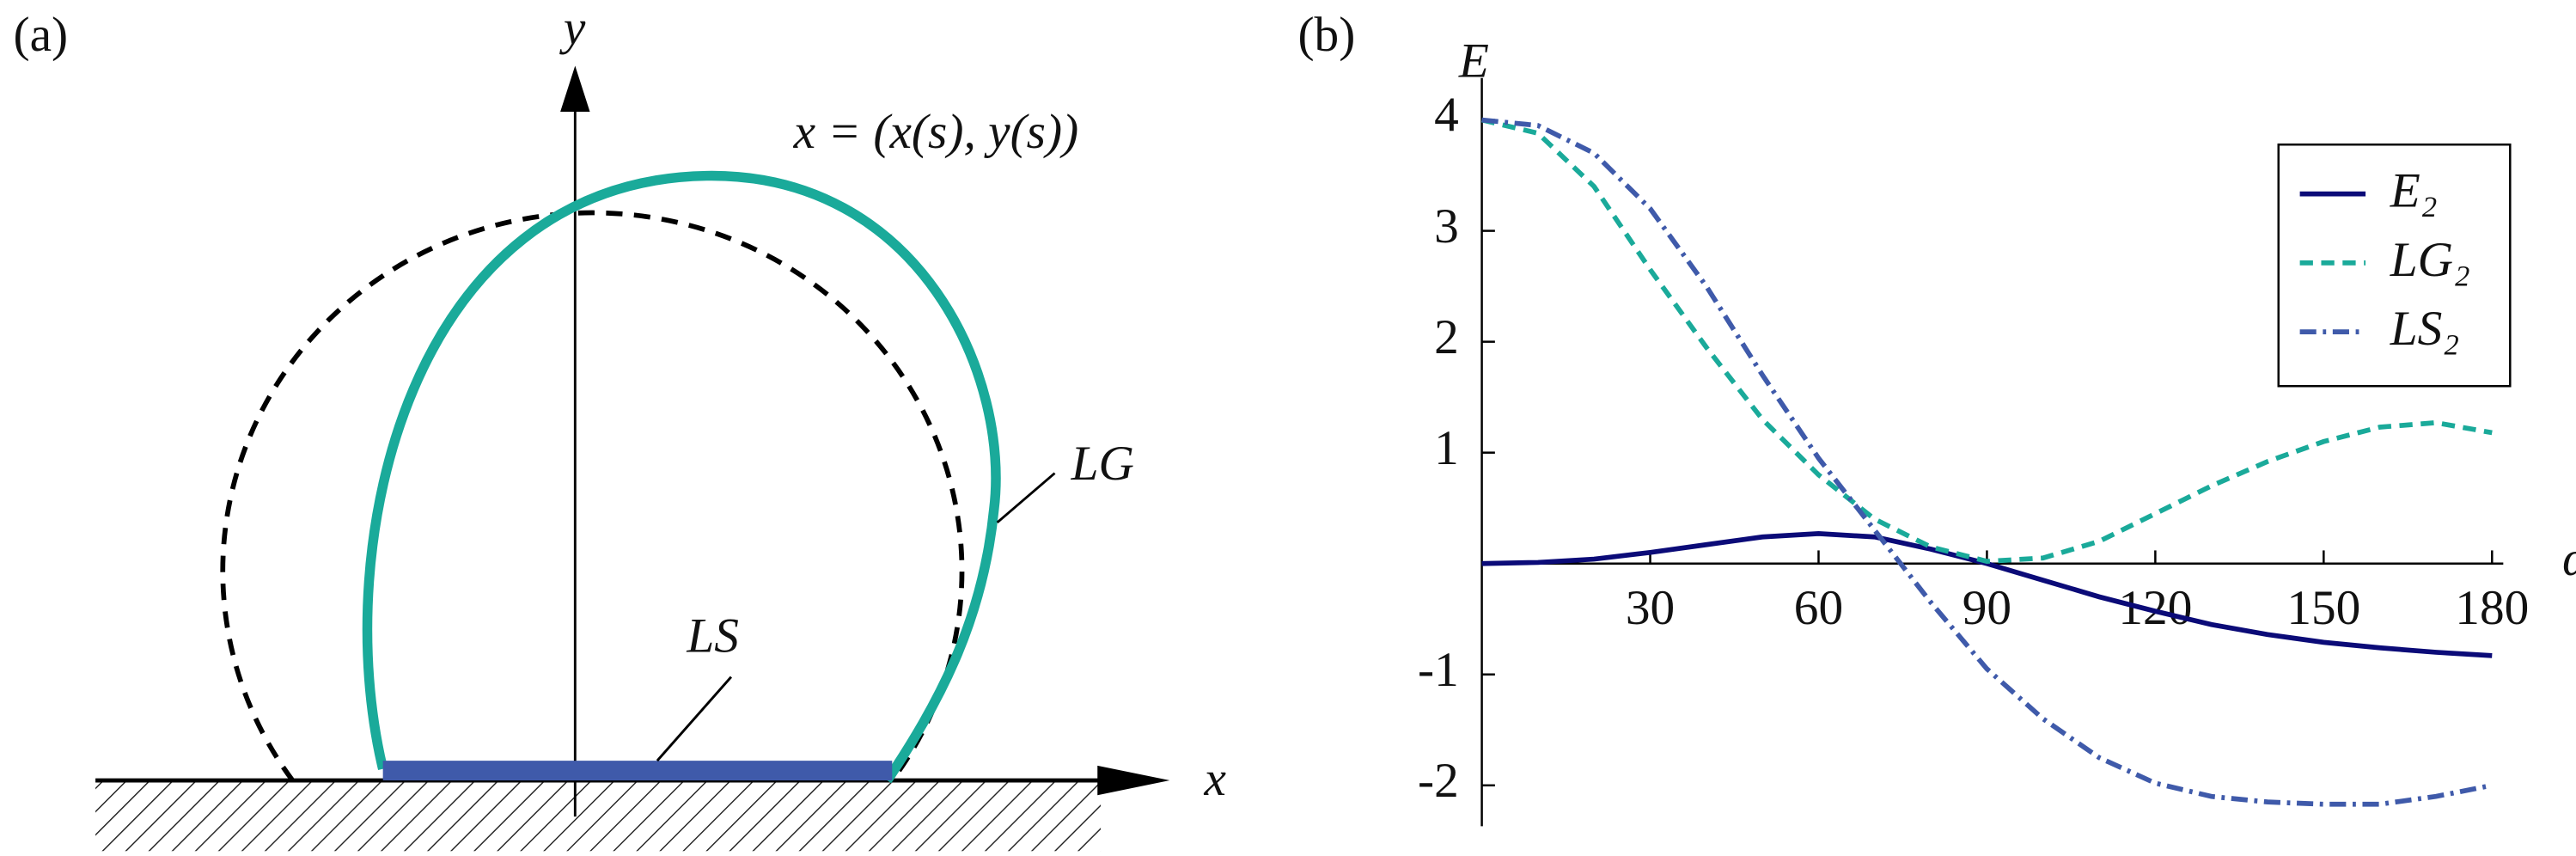 This screenshot has height=856, width=2576. I want to click on y-axis-label: E, so click(1473, 61).